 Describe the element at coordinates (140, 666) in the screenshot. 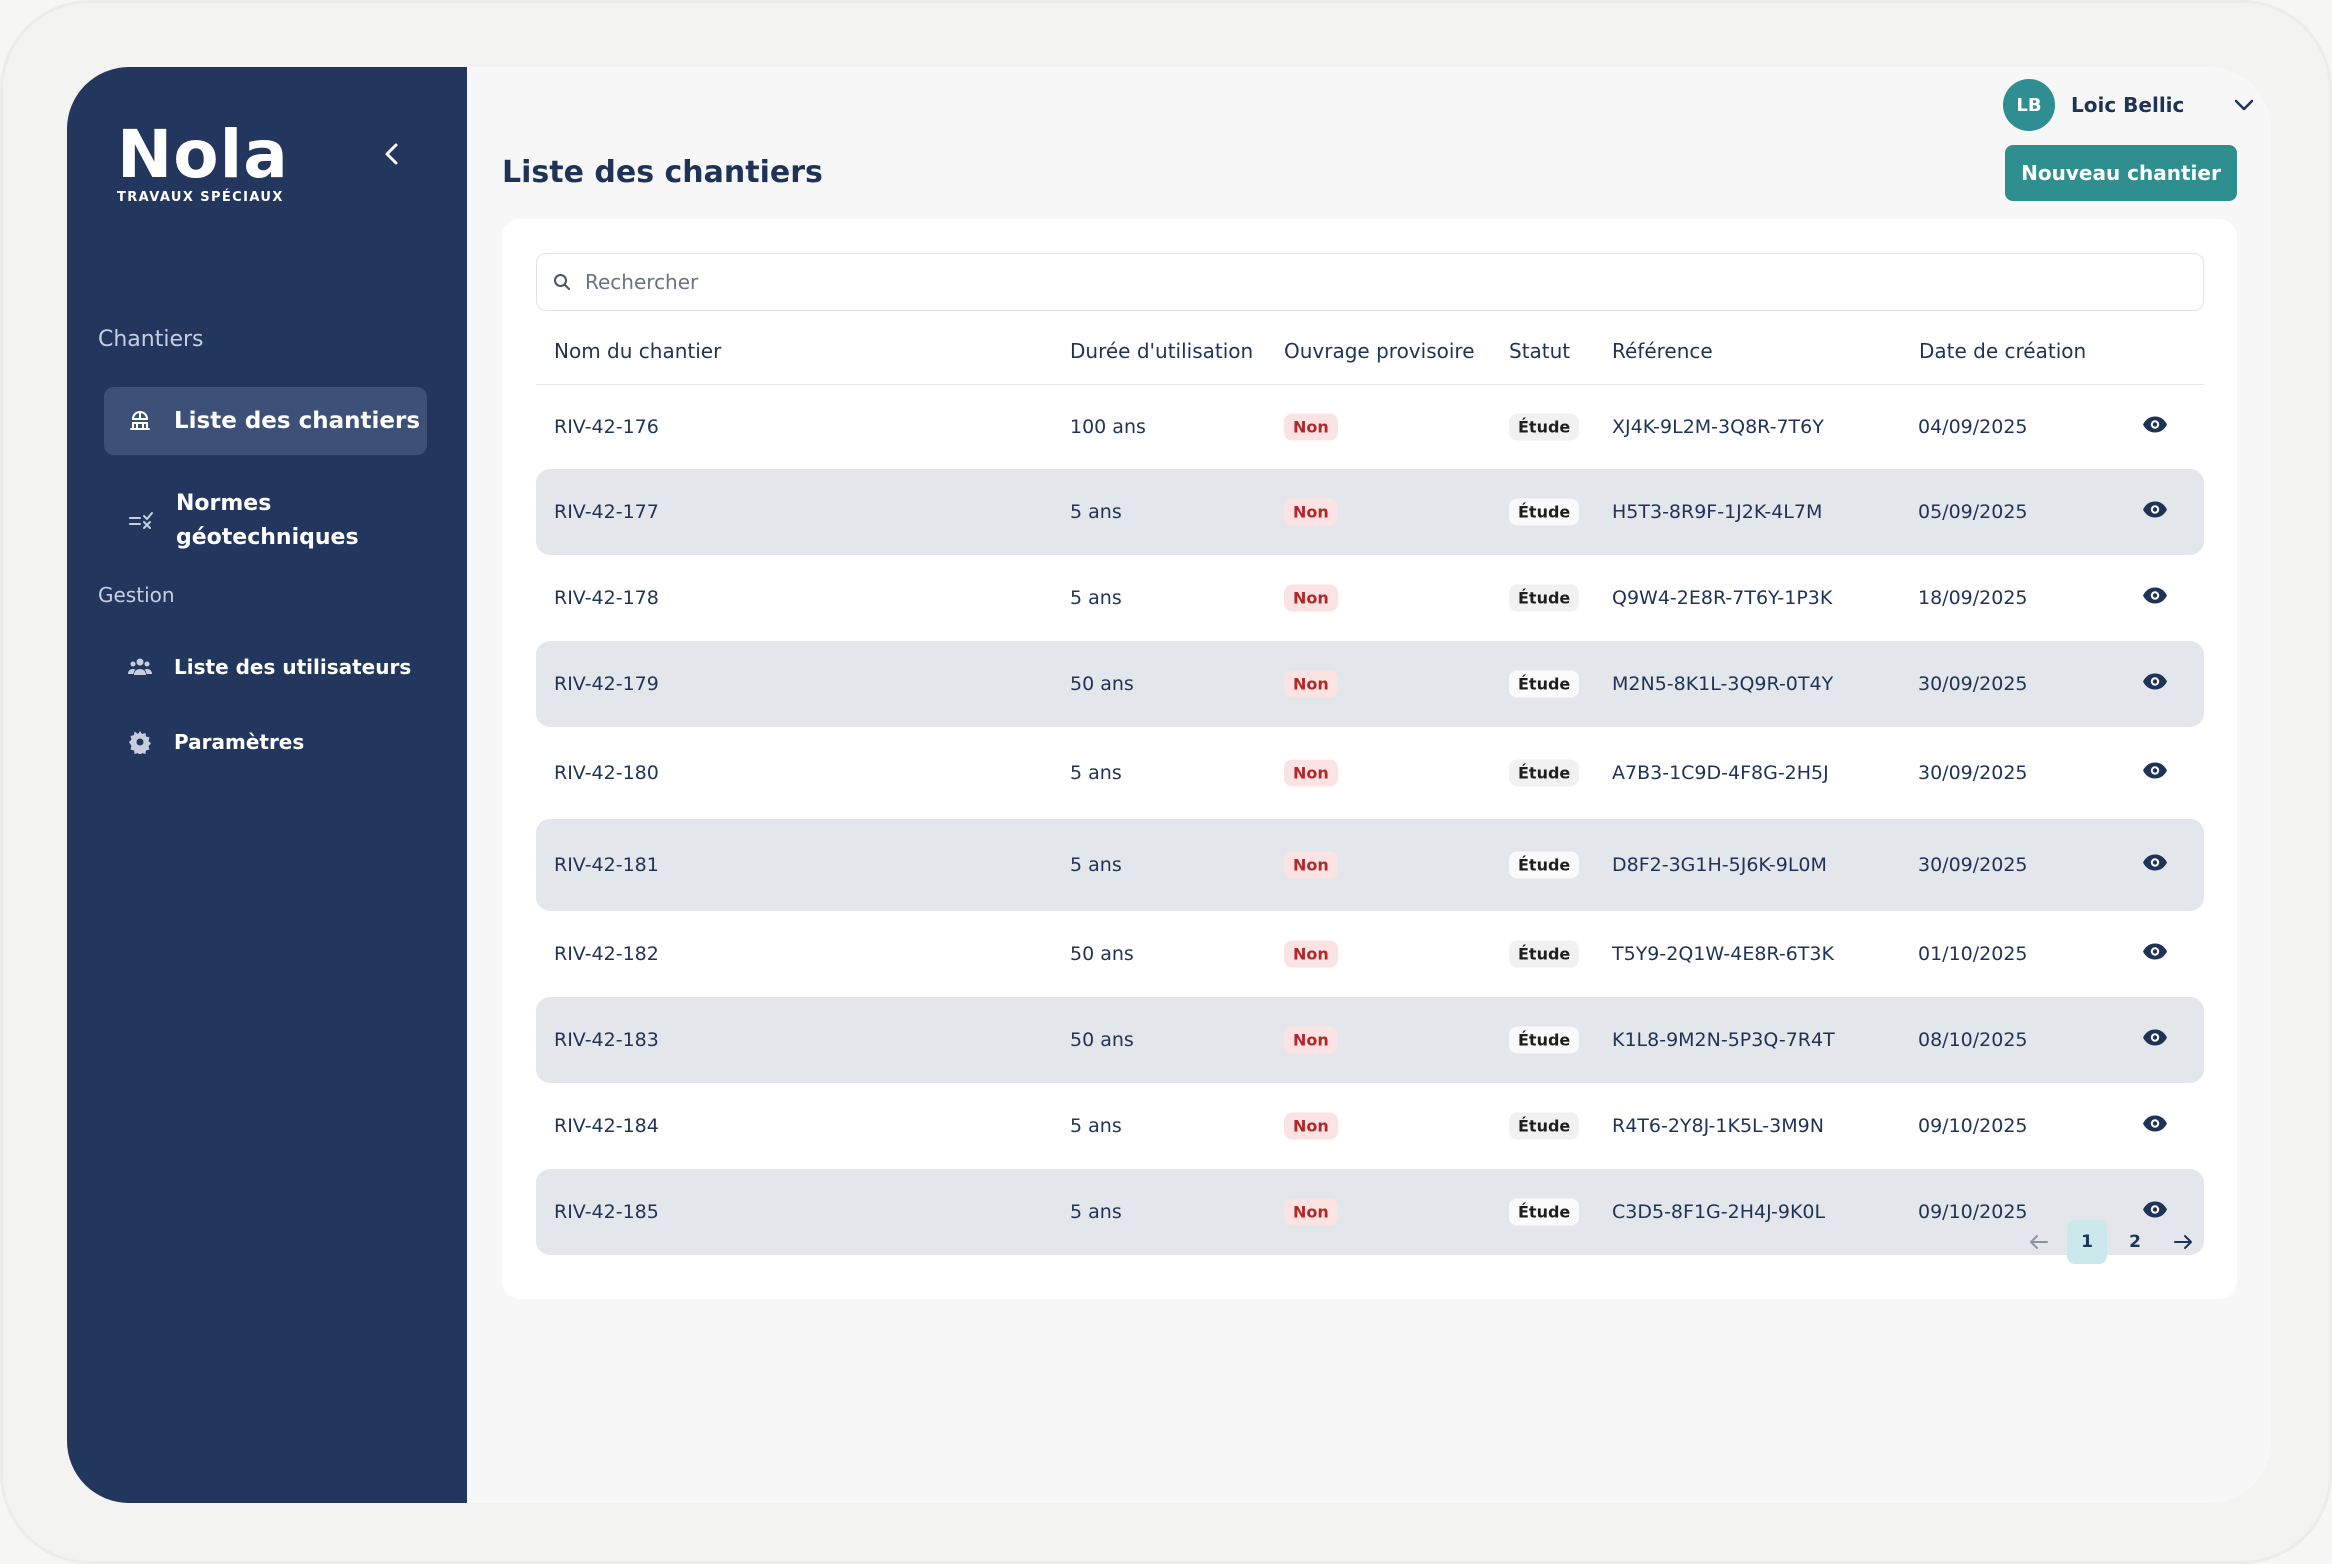

I see `users-icon` at that location.